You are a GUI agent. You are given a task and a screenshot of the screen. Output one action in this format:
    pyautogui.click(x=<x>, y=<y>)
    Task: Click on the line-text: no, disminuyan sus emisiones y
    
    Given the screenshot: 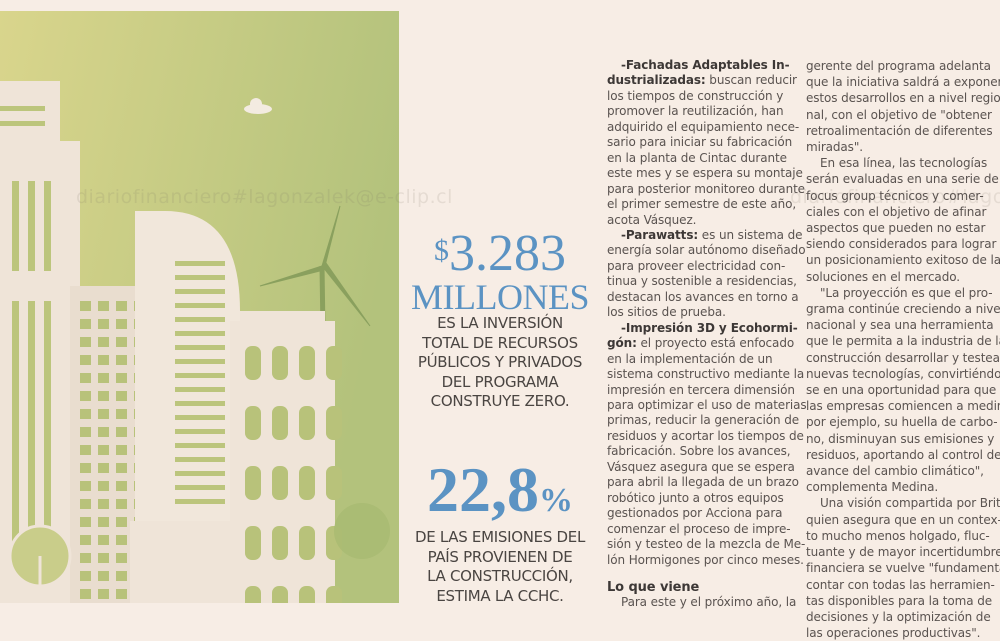 What is the action you would take?
    pyautogui.click(x=900, y=438)
    